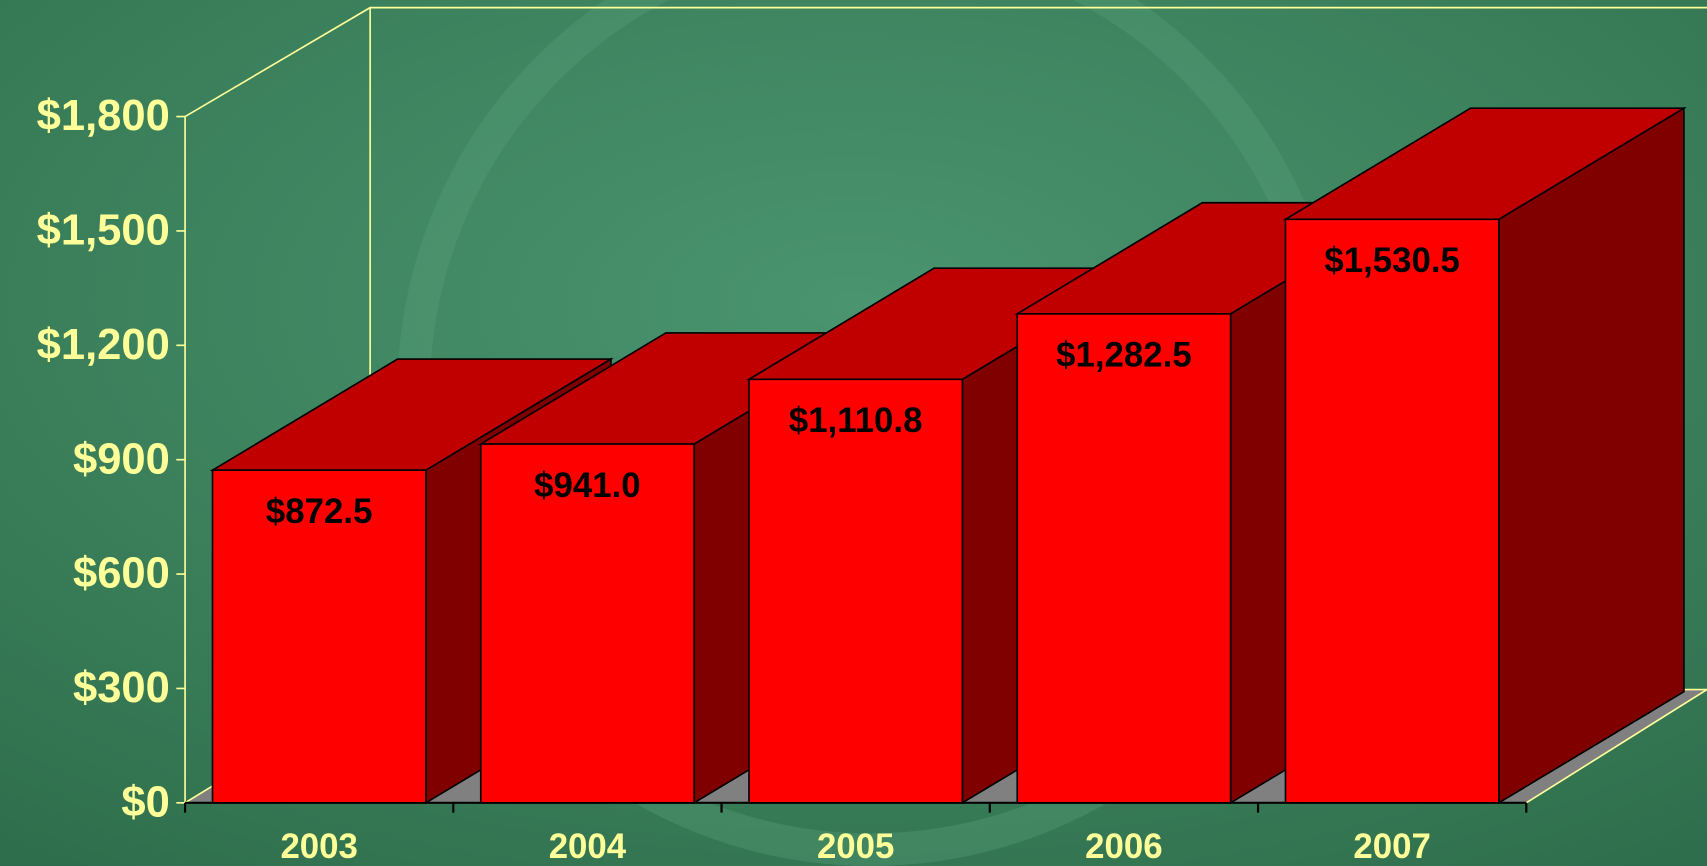 The width and height of the screenshot is (1707, 866). Describe the element at coordinates (121, 459) in the screenshot. I see `y-tick-label: $900` at that location.